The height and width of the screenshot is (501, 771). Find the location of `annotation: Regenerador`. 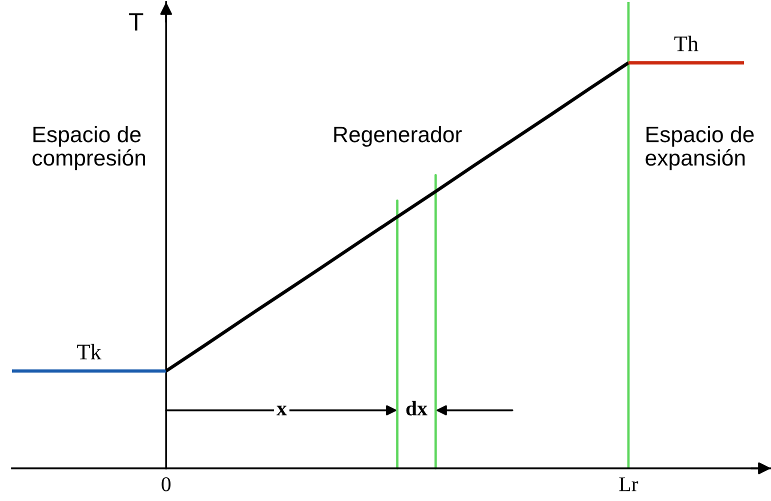

annotation: Regenerador is located at coordinates (398, 136).